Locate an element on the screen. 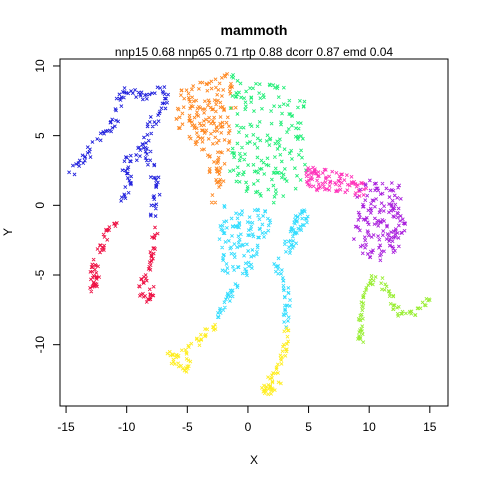  x-tick-label: 5 is located at coordinates (308, 427).